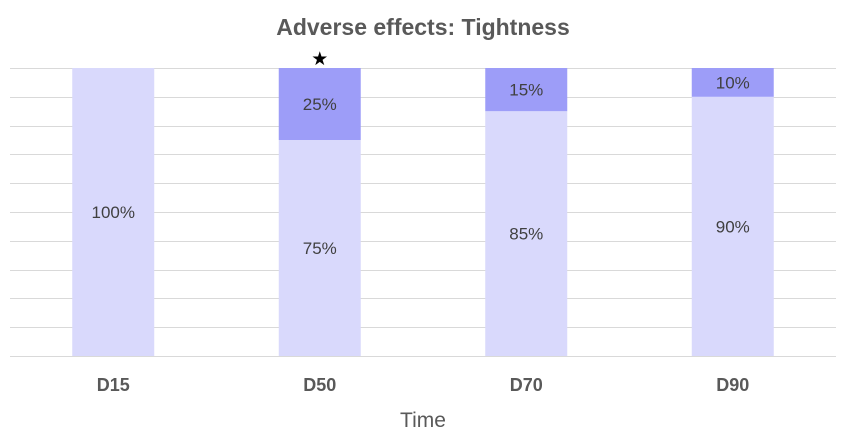 This screenshot has height=438, width=850. I want to click on data-label: 75%, so click(320, 248).